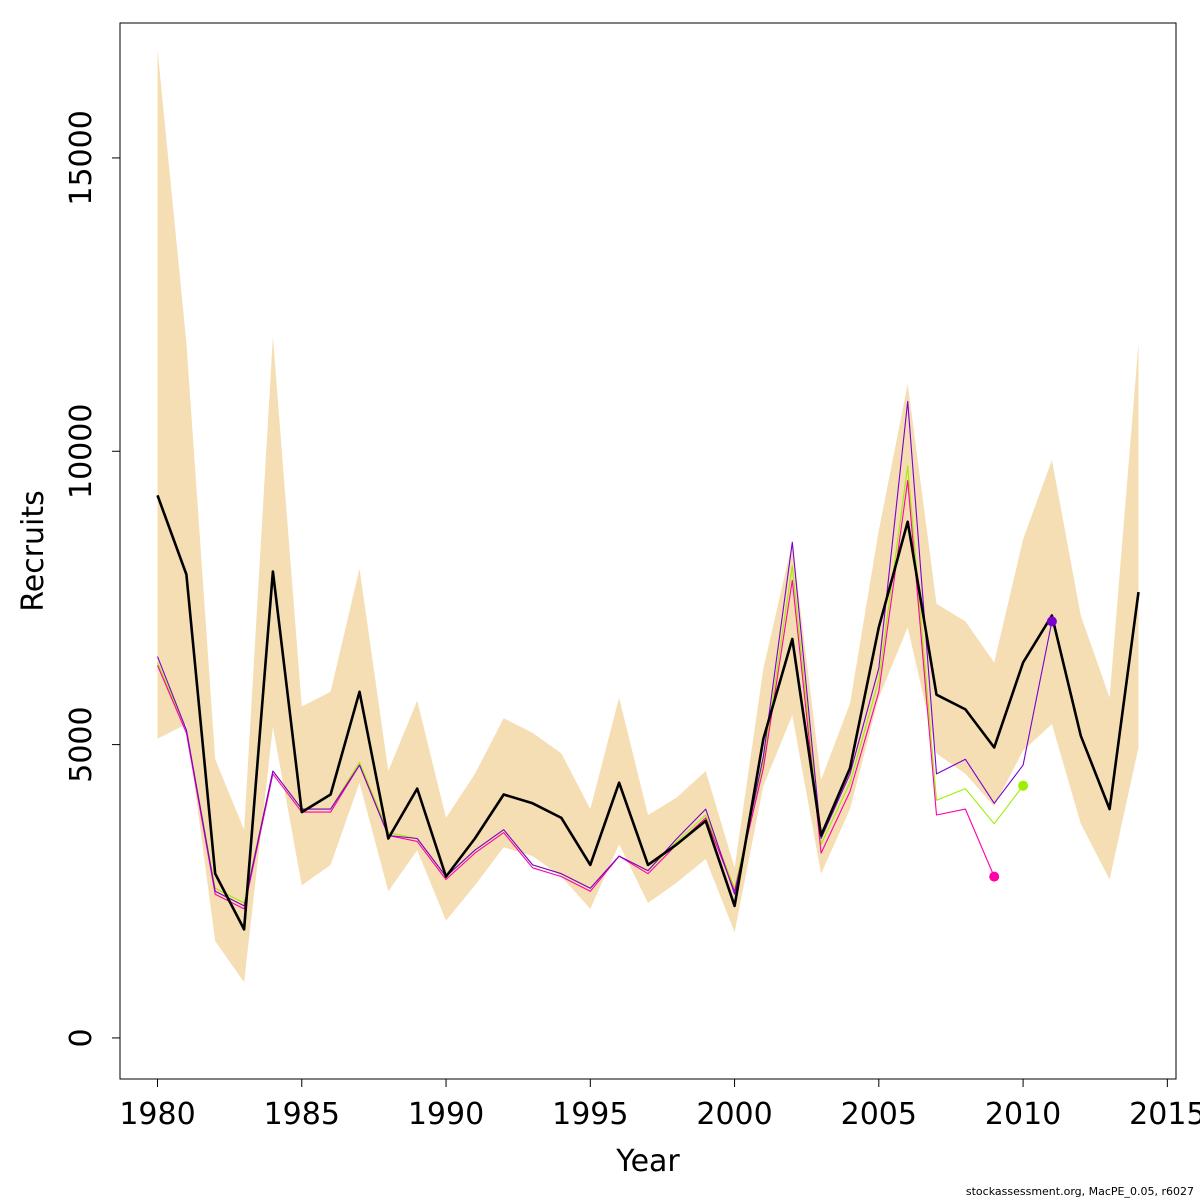  What do you see at coordinates (92, 578) in the screenshot?
I see `y-axis: 0 5000 10000 15000` at bounding box center [92, 578].